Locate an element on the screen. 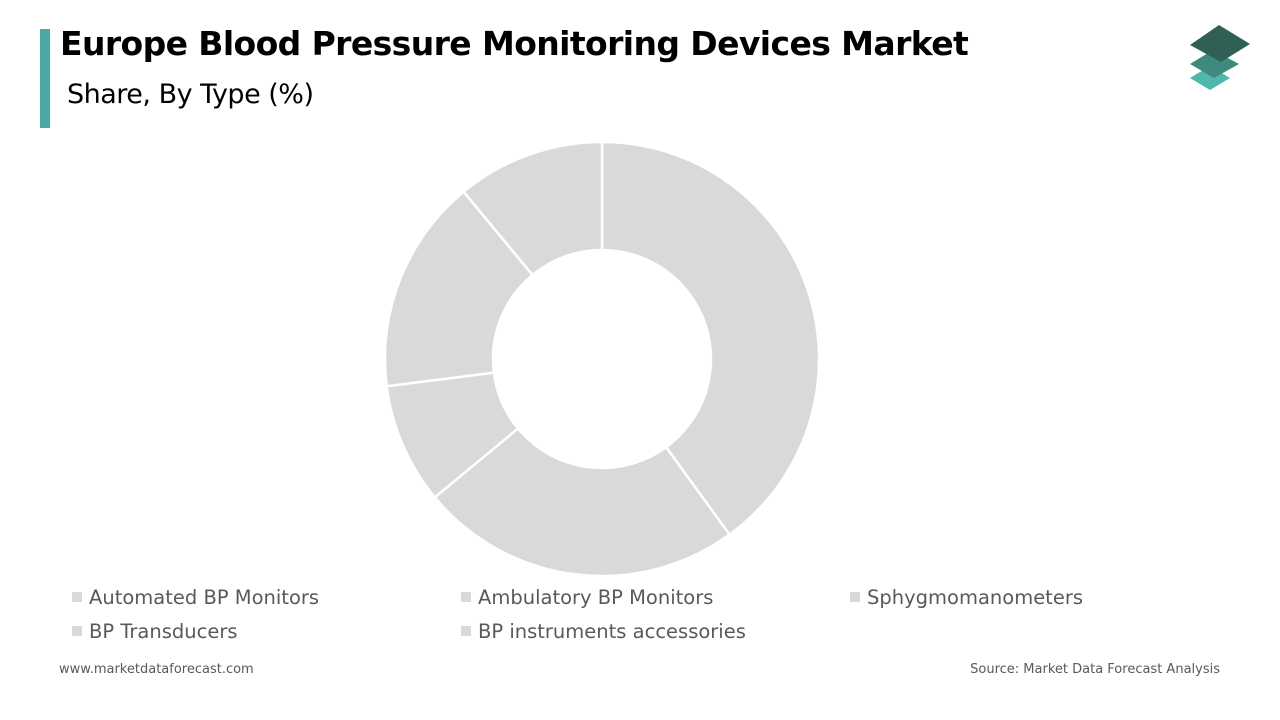 The width and height of the screenshot is (1280, 720). logo-layer-middle is located at coordinates (1214, 64).